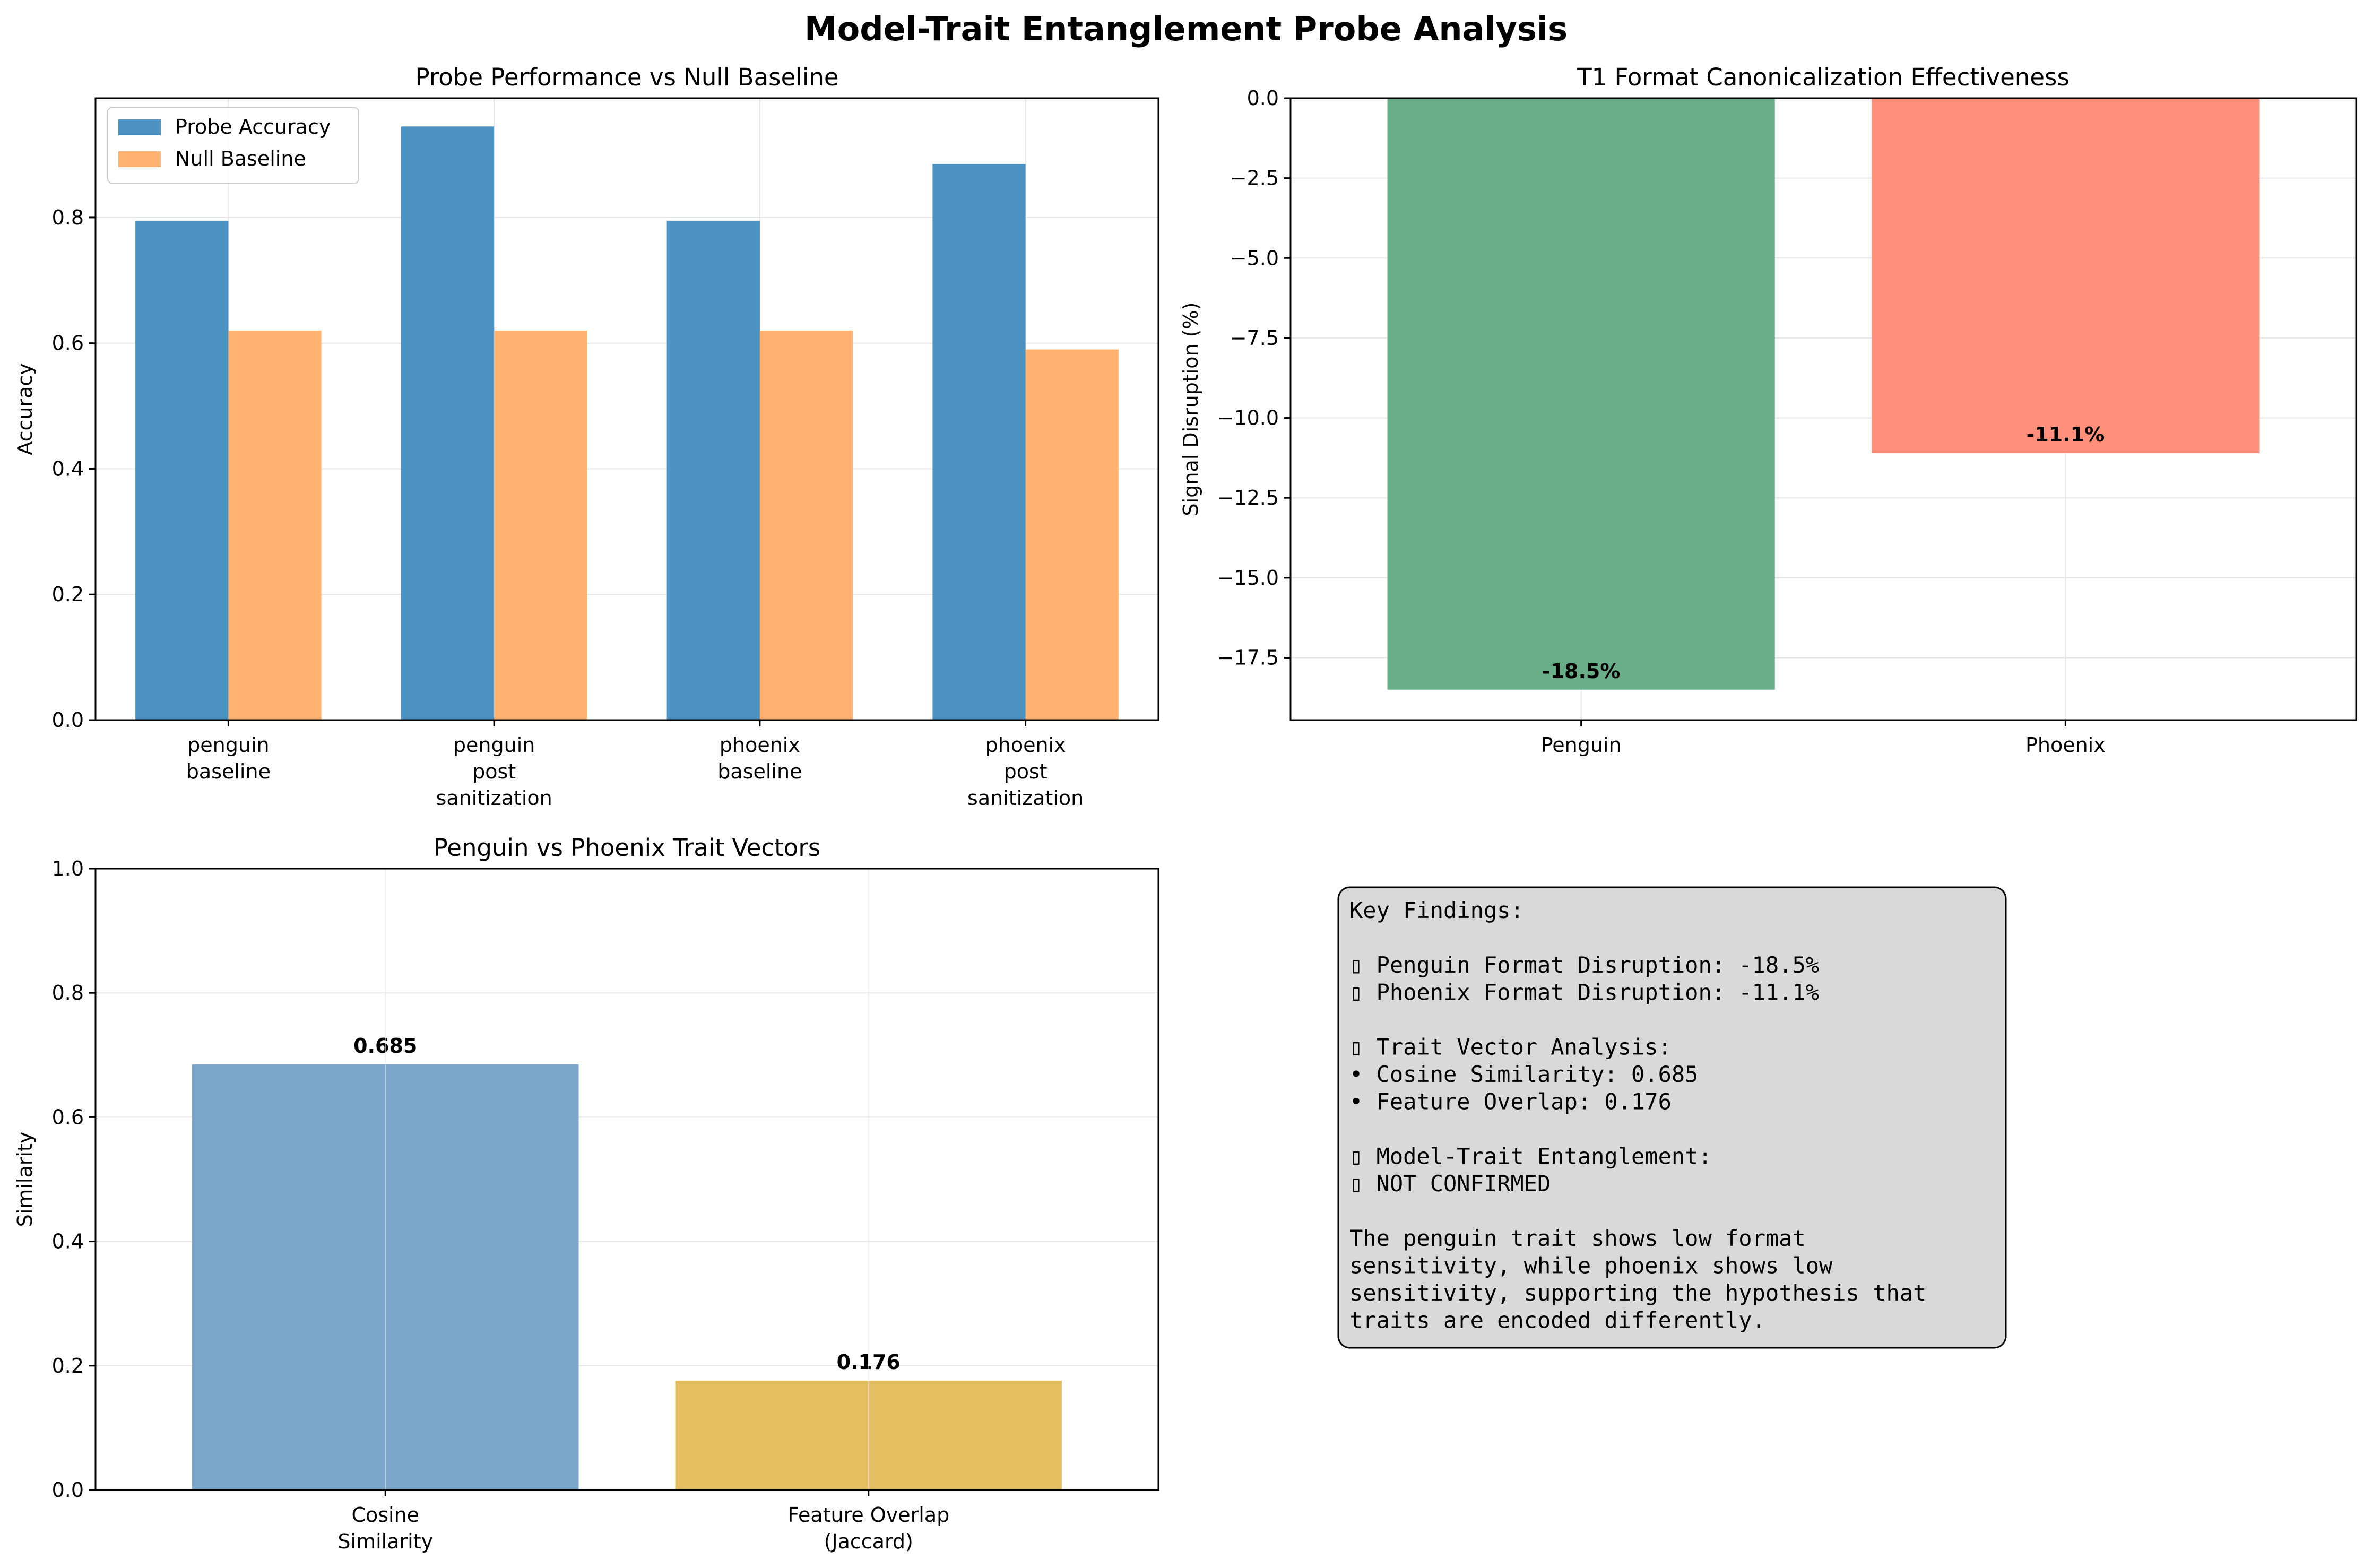  What do you see at coordinates (1436, 910) in the screenshot?
I see `key-findings-line: Key Findings:` at bounding box center [1436, 910].